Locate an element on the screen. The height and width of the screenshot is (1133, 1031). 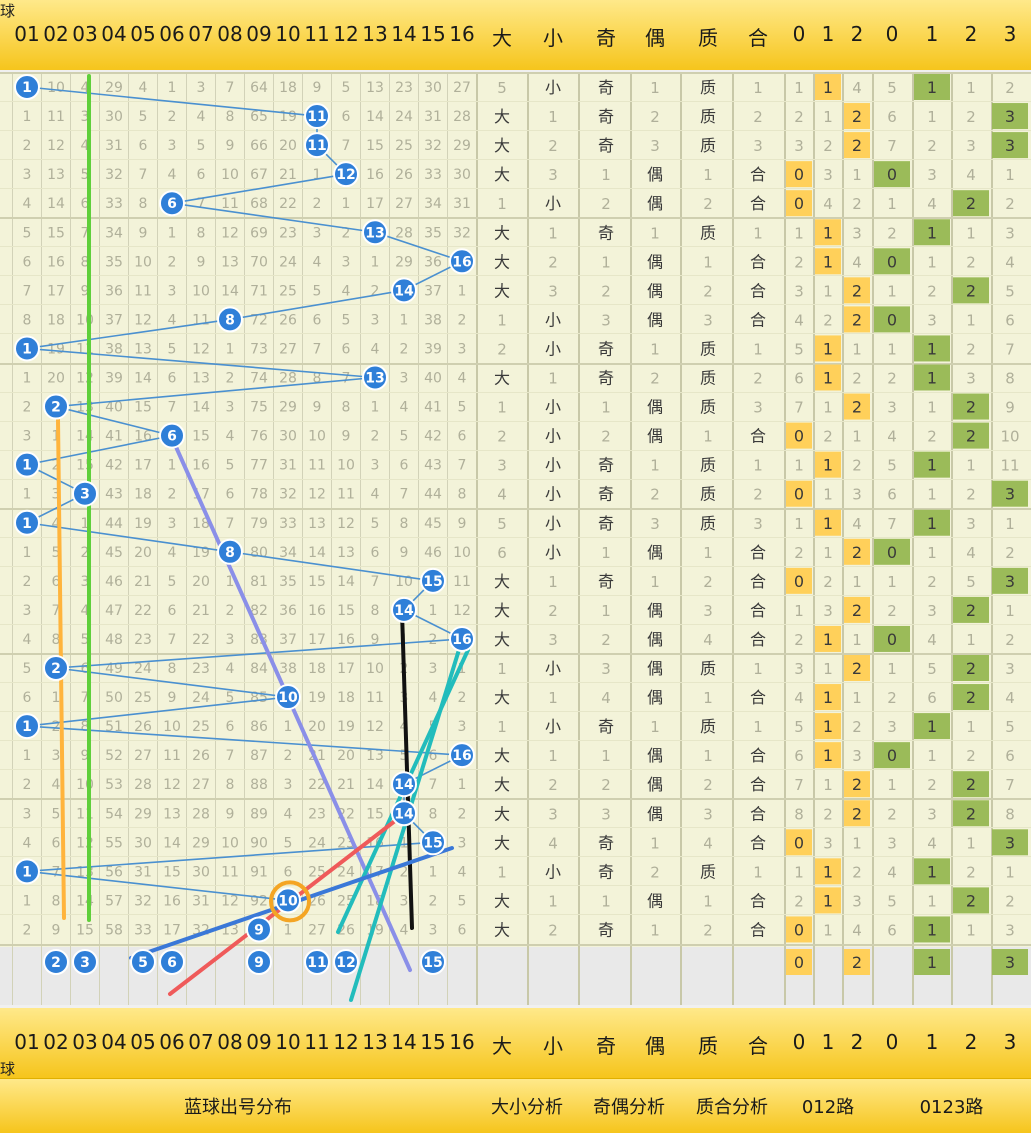
drawn-ball: 15 is located at coordinates (433, 842).